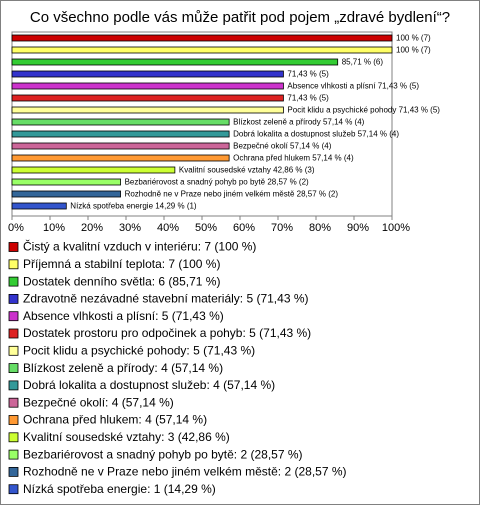  Describe the element at coordinates (244, 228) in the screenshot. I see `x-tick-label: 60%` at that location.